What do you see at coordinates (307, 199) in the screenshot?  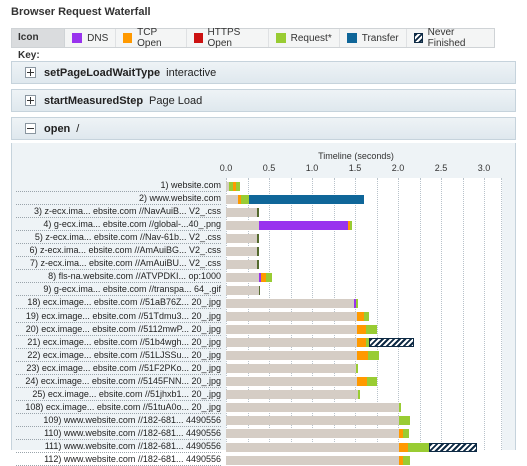 I see `waterfall-bar-transfer` at bounding box center [307, 199].